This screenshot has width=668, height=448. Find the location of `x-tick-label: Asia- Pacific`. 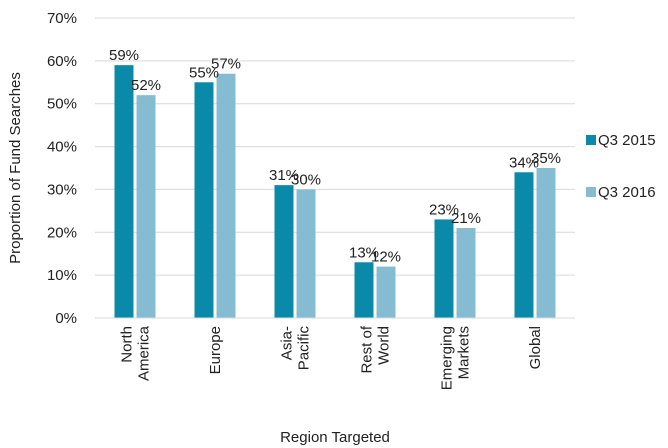

x-tick-label: Asia- Pacific is located at coordinates (296, 348).